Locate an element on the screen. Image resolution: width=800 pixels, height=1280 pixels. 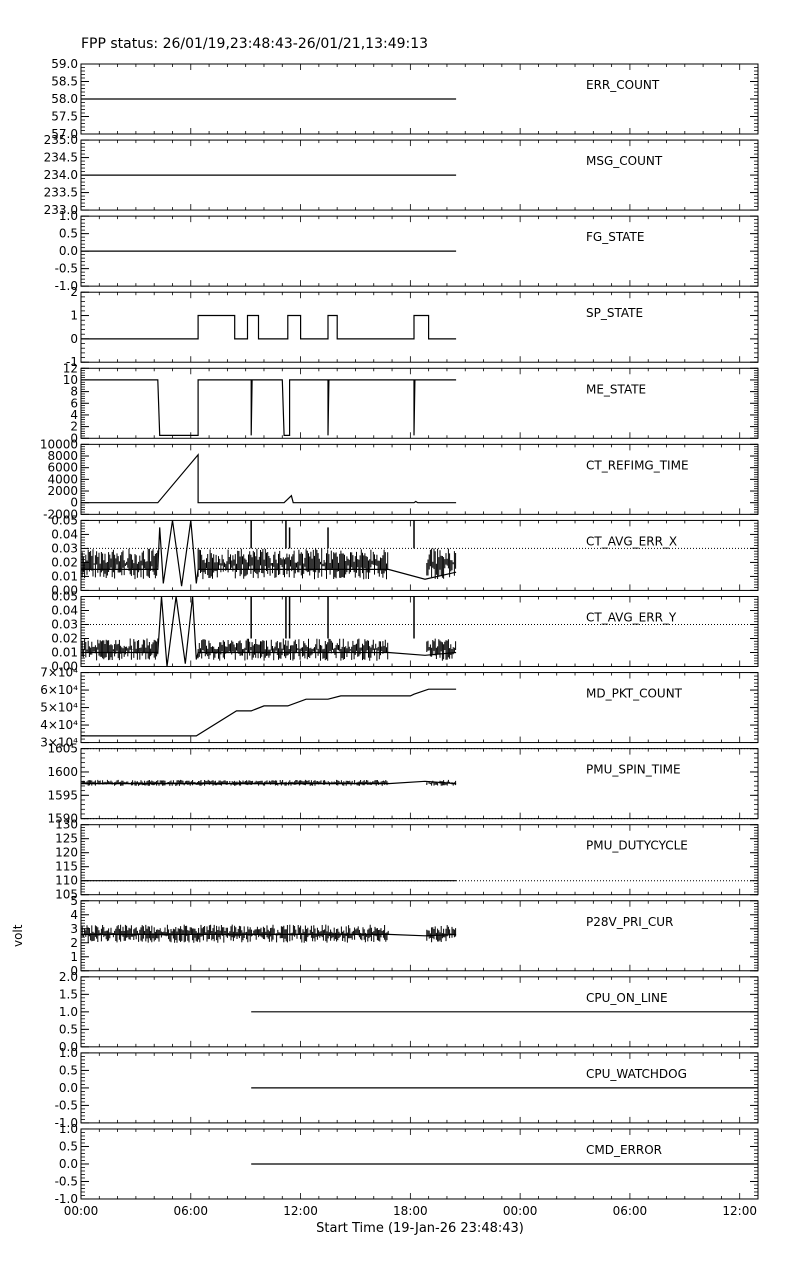
y-tick-label: 8 is located at coordinates (74, 392).